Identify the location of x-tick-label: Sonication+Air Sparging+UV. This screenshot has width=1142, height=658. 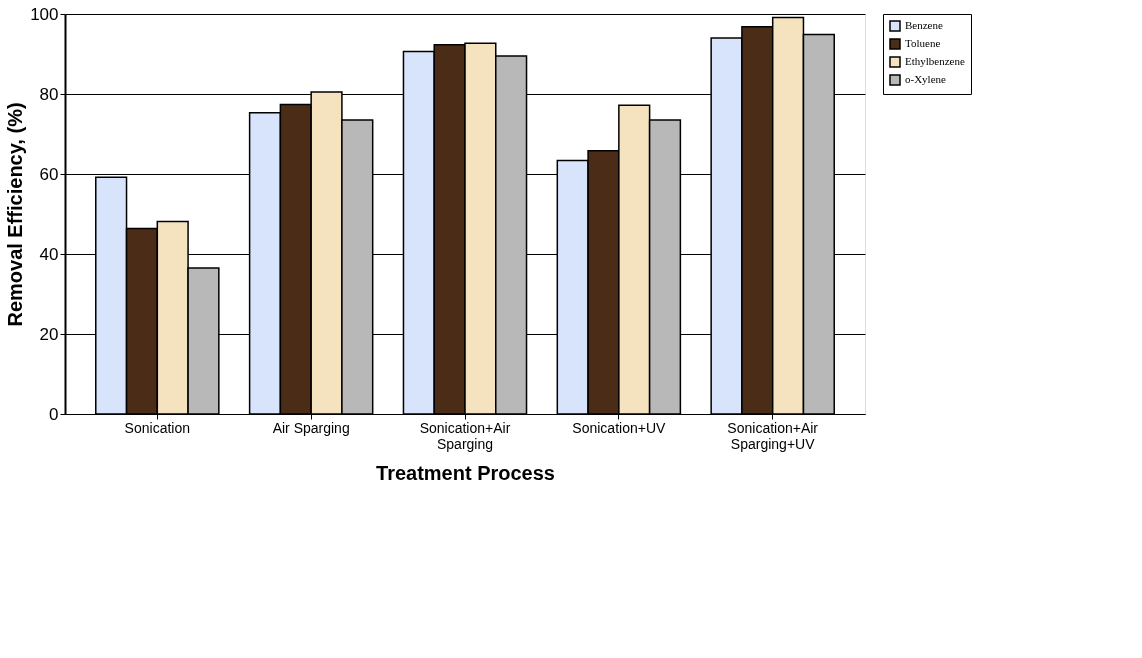
(773, 435).